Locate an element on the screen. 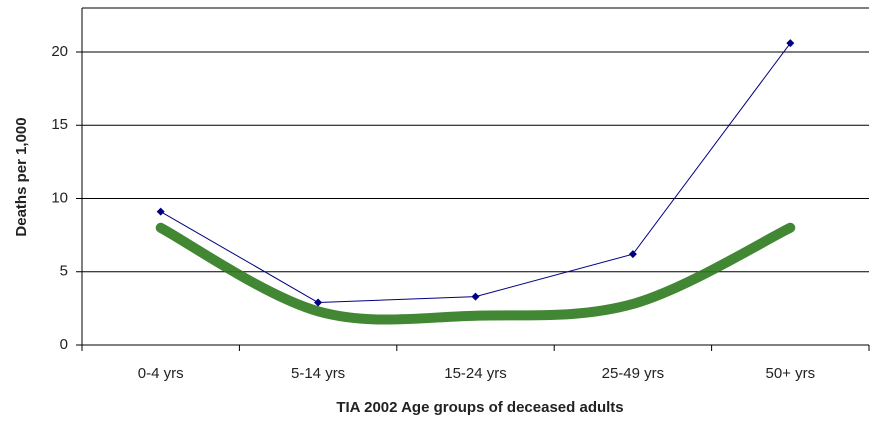 The height and width of the screenshot is (421, 870). y-tick-label: 20 is located at coordinates (59, 51).